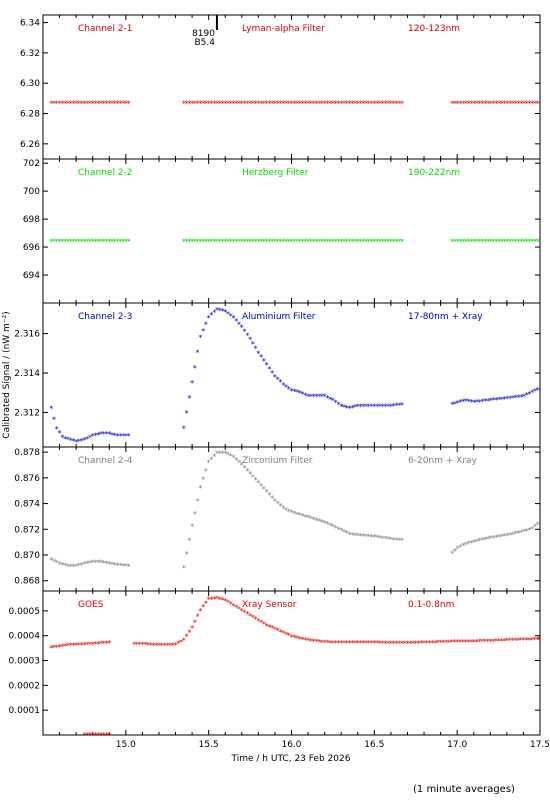  I want to click on panel-label: 17-80nm + Xray, so click(445, 317).